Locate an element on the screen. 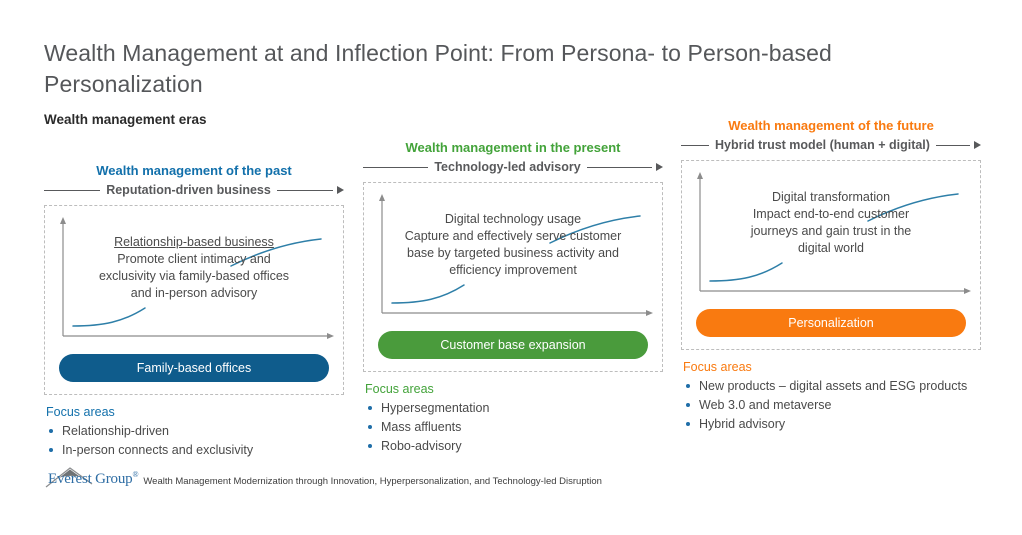 The image size is (1022, 535). era-body-line: efficiency improvement is located at coordinates (513, 270).